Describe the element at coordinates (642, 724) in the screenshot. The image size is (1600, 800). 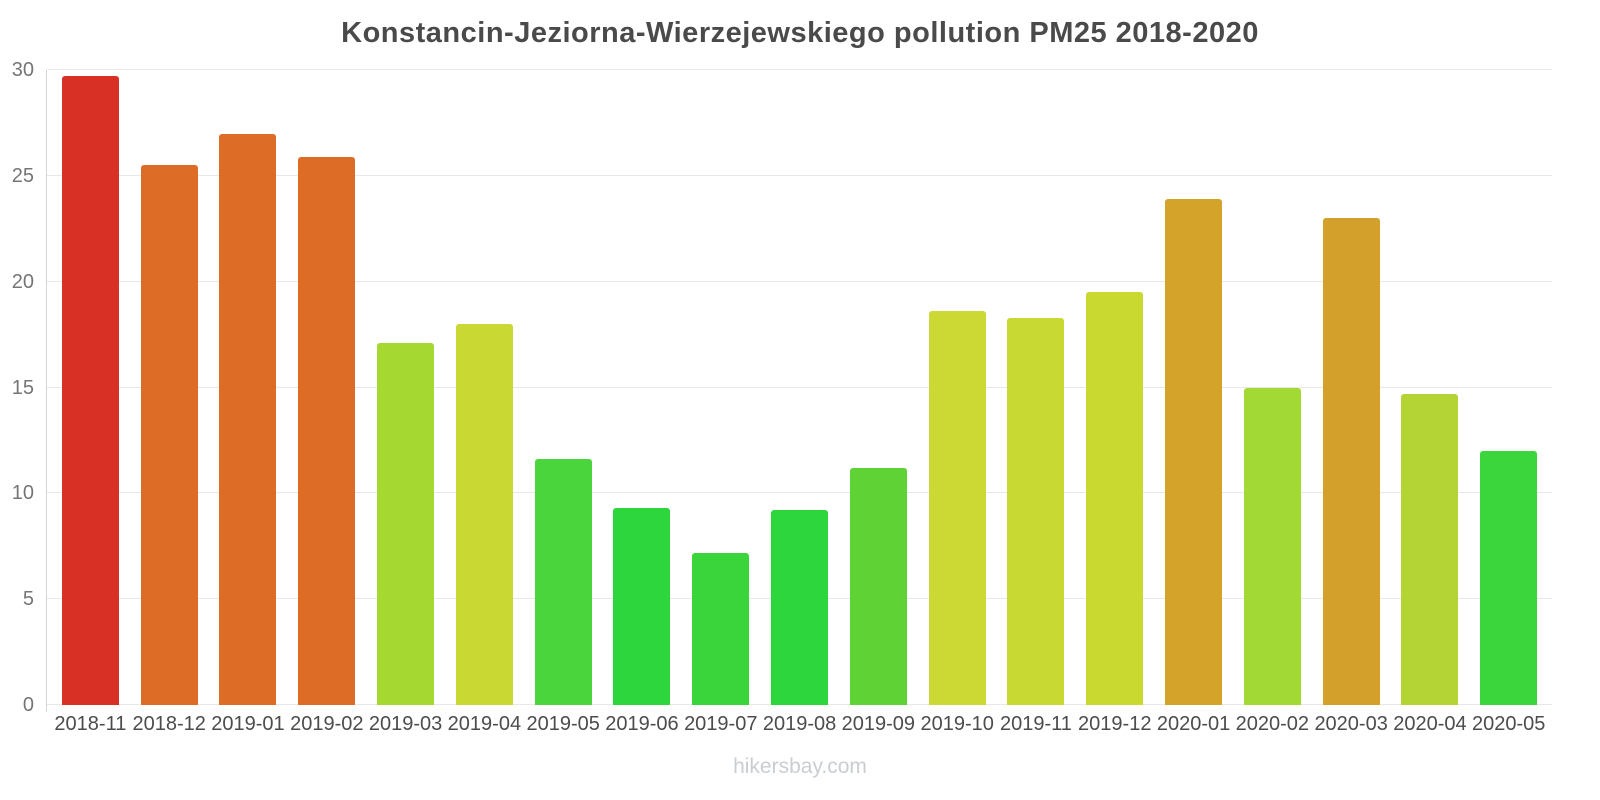
I see `x-axis-tick-label: 2019-06` at that location.